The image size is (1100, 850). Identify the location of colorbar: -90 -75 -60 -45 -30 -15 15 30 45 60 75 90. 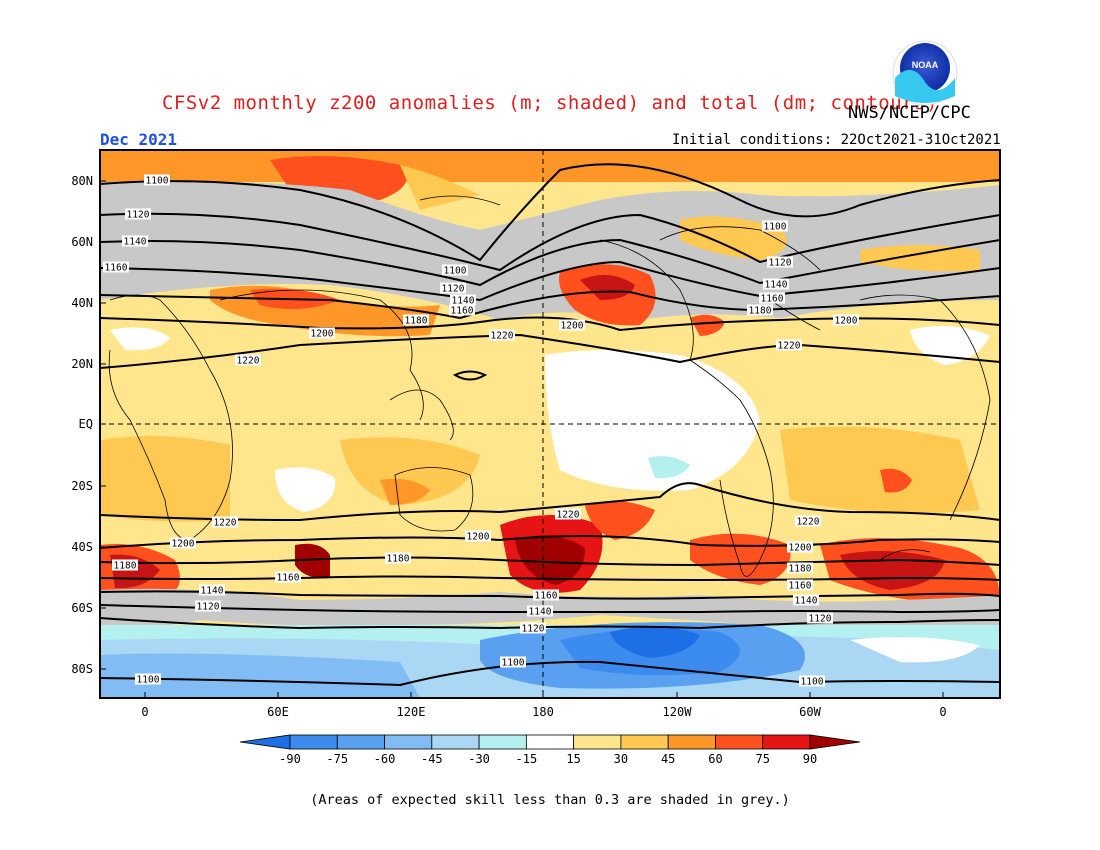
(550, 750).